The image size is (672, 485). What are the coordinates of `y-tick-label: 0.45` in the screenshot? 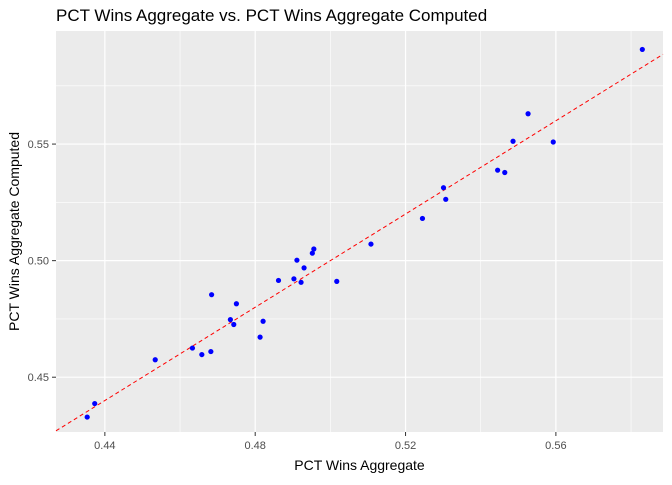 It's located at (38, 378).